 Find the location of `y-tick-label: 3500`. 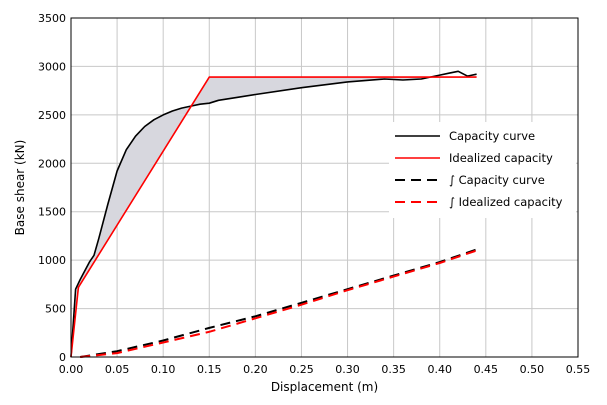

y-tick-label: 3500 is located at coordinates (52, 18).